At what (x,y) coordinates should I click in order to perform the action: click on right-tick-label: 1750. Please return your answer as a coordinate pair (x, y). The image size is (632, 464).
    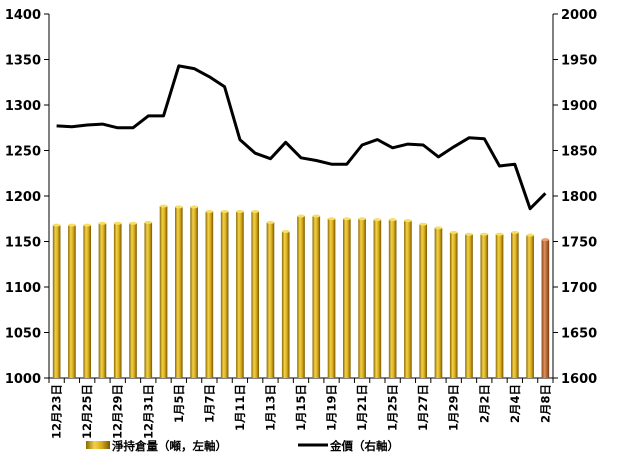
    Looking at the image, I should click on (579, 243).